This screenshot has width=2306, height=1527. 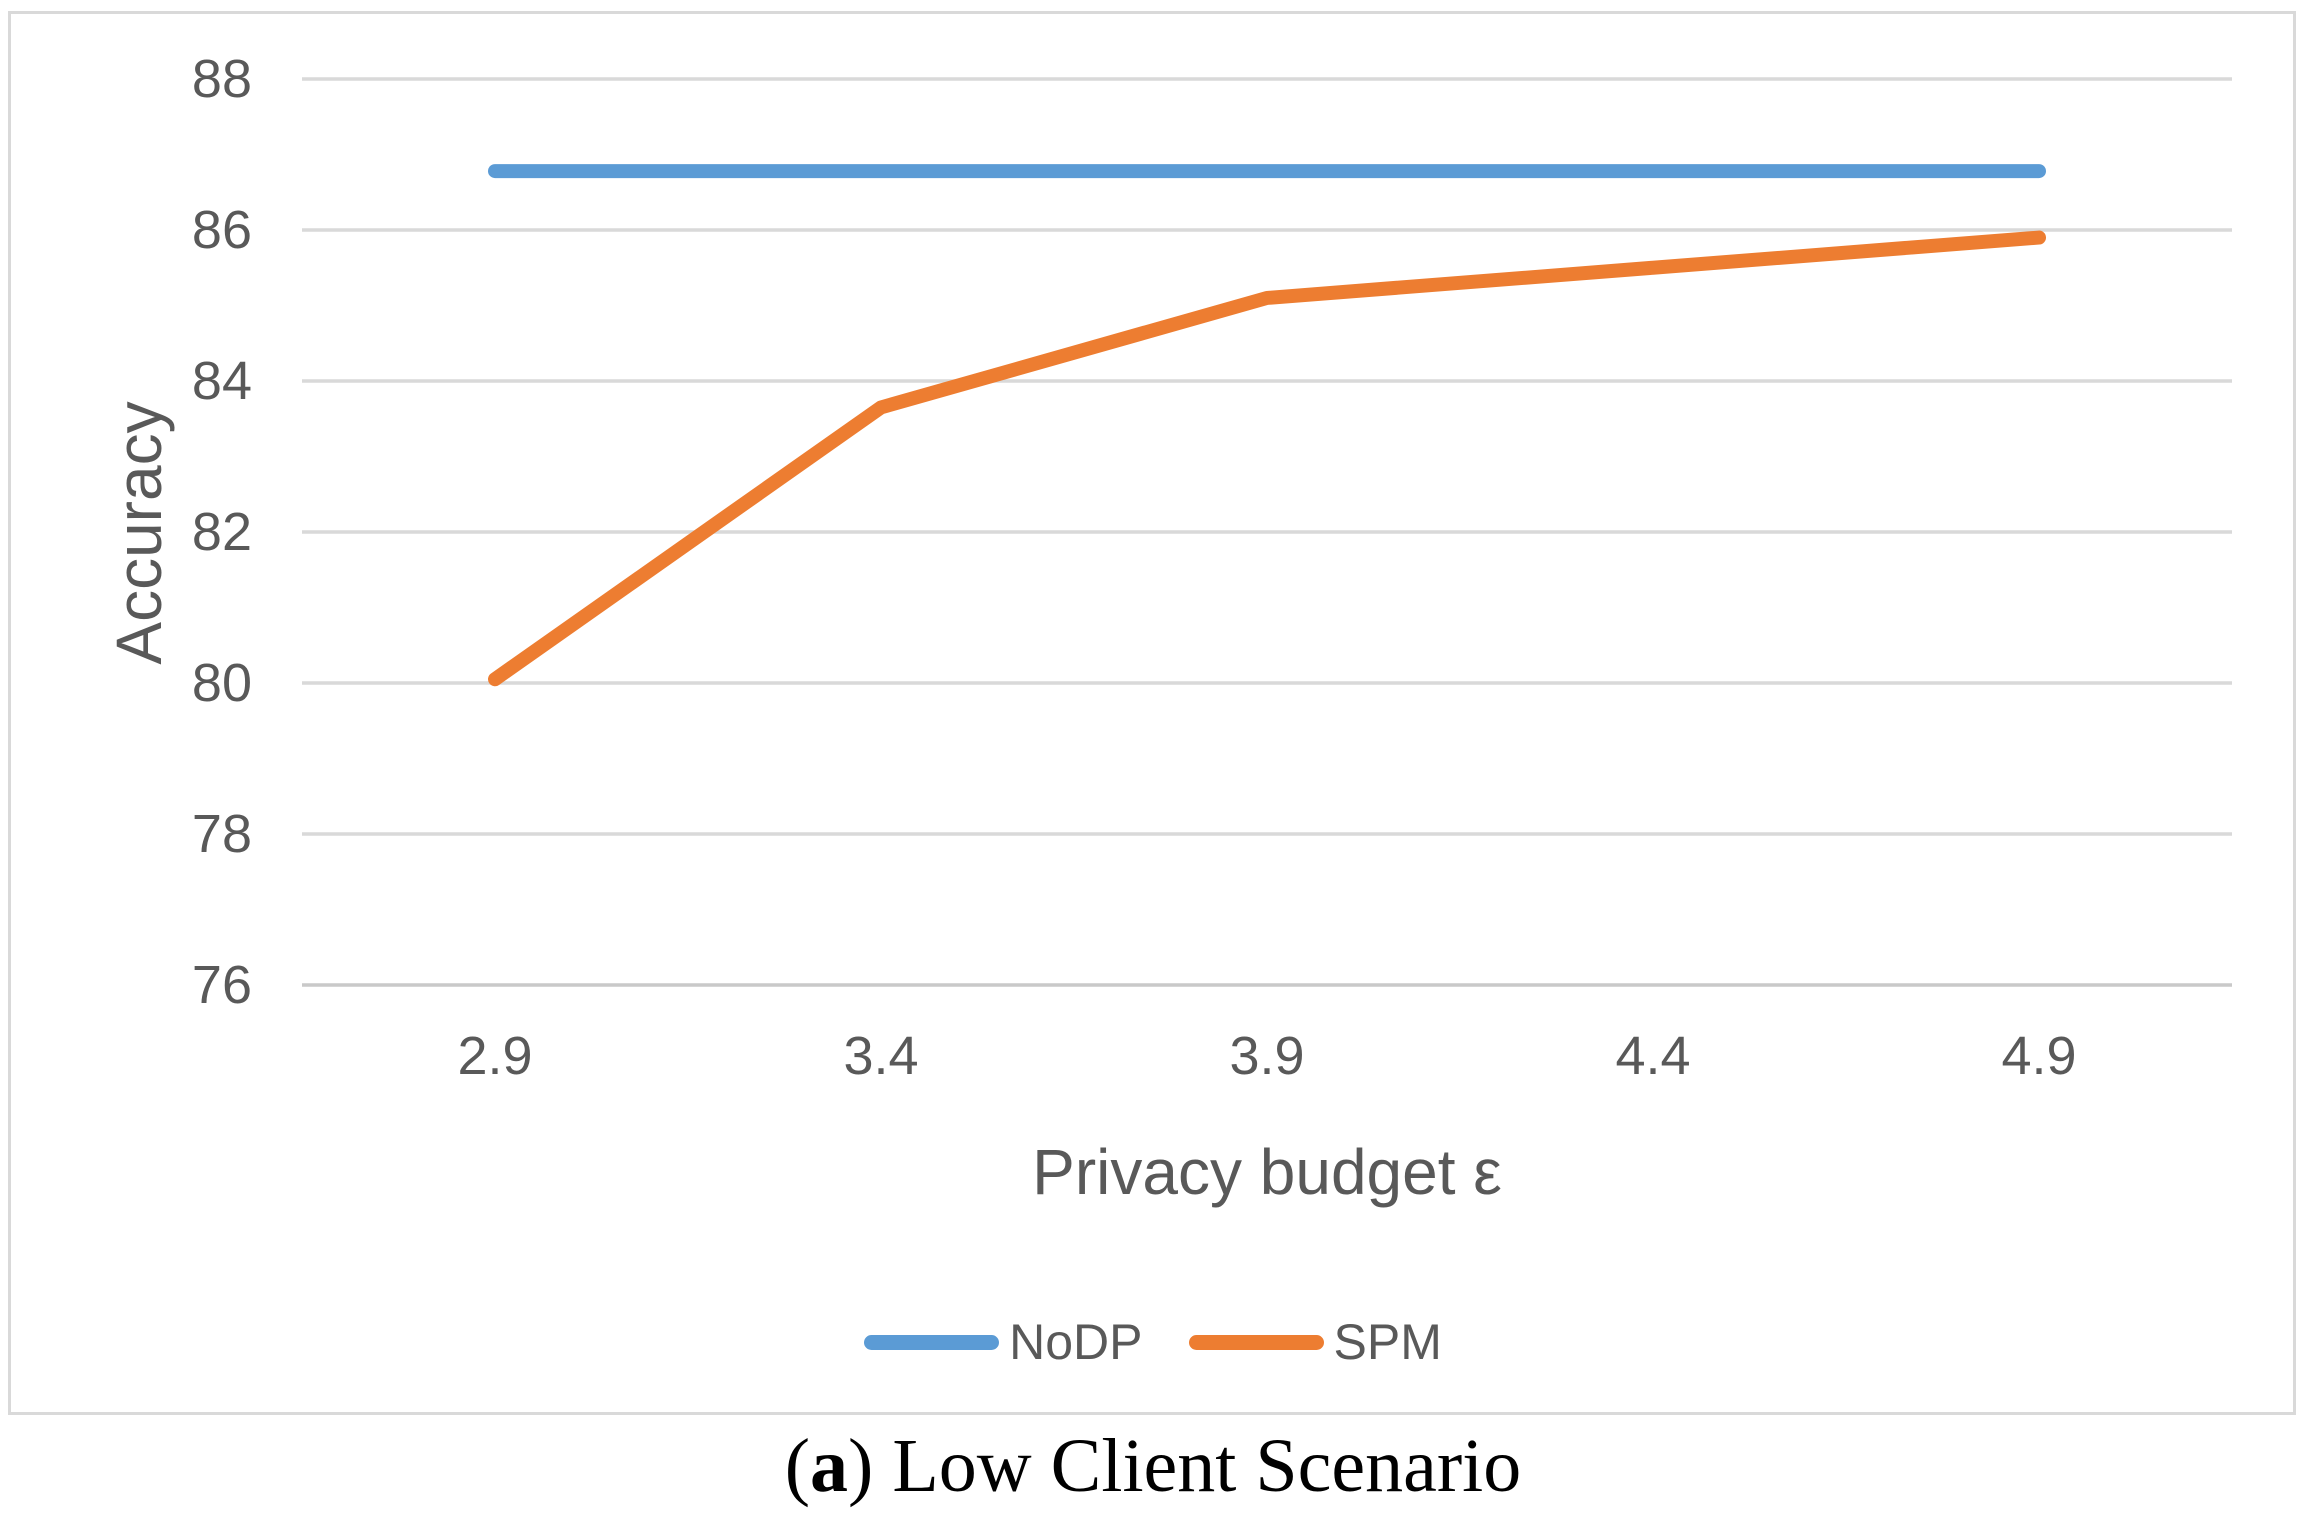 I want to click on legend-item-nodp: NoDP, so click(x=1003, y=1342).